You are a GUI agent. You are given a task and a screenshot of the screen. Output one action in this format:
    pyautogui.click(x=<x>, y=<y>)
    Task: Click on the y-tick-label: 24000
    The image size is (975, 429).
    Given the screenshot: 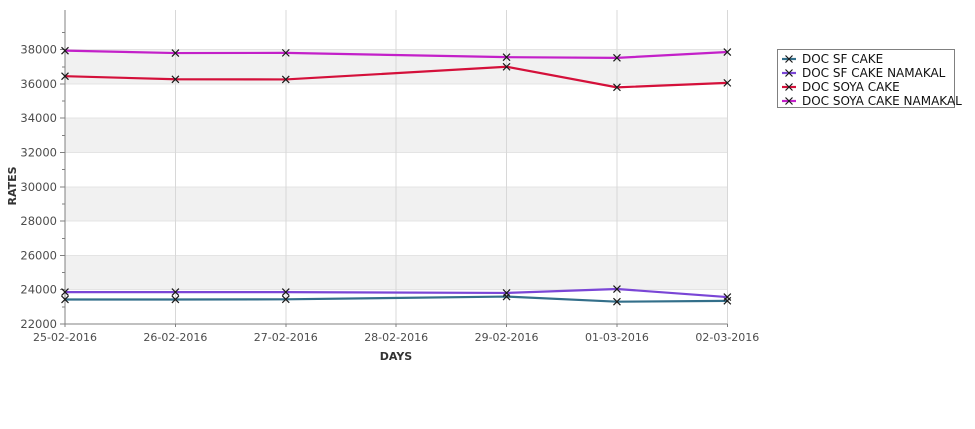 What is the action you would take?
    pyautogui.click(x=38, y=290)
    